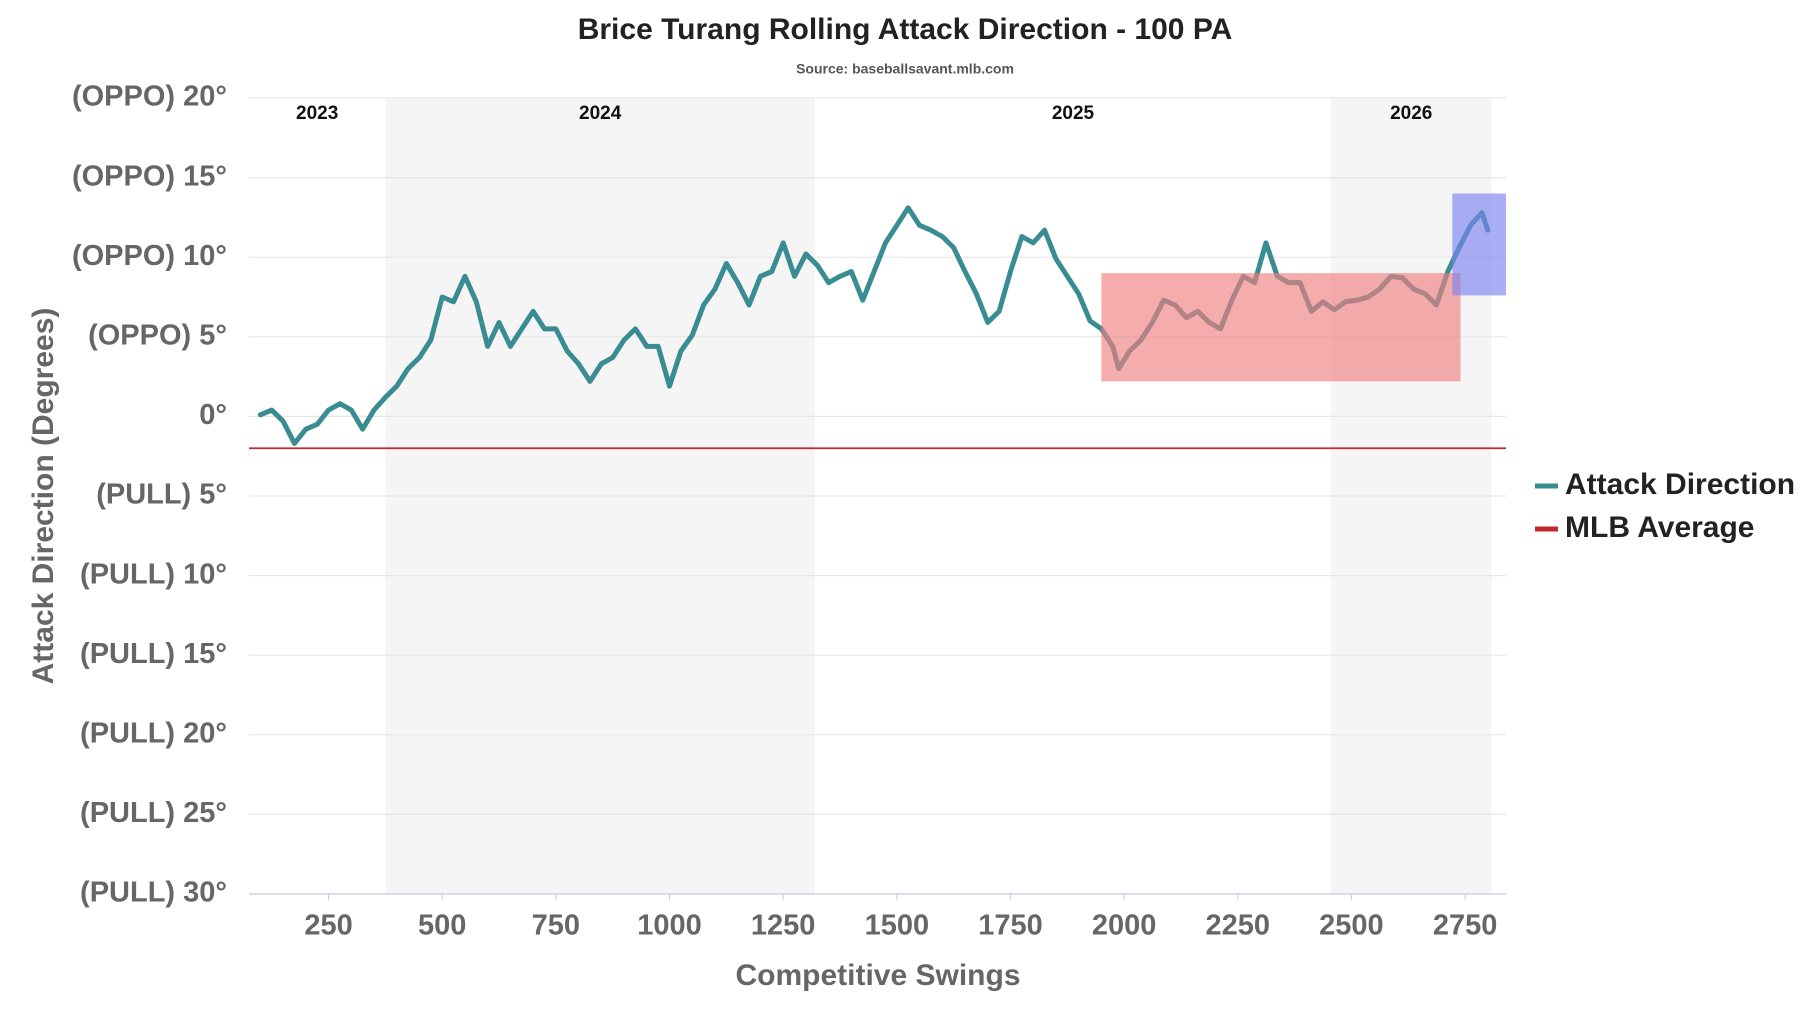 This screenshot has width=1800, height=1013. What do you see at coordinates (153, 574) in the screenshot?
I see `y-tick-label: (PULL) 10°` at bounding box center [153, 574].